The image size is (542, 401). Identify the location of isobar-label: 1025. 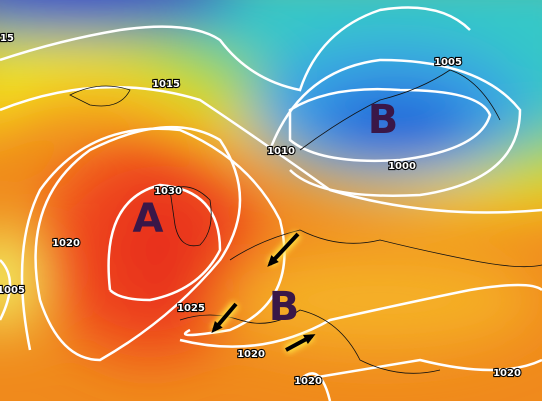
(191, 308).